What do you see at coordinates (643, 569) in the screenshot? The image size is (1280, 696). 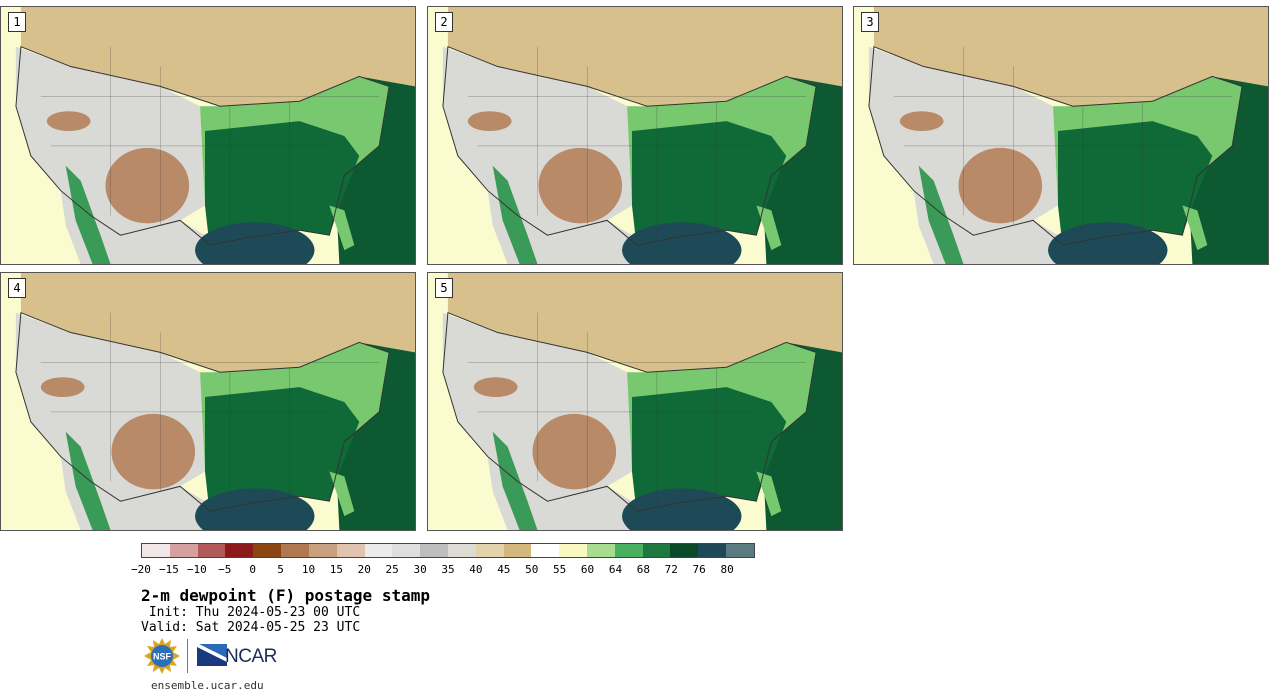 I see `colorbar-tick-label: 68` at bounding box center [643, 569].